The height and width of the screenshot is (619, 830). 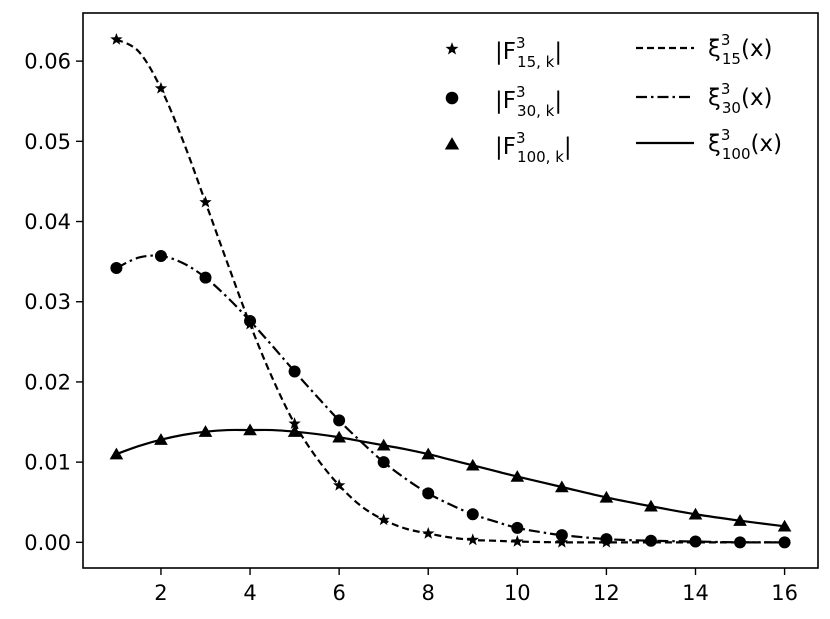 I want to click on y-tick-label: 0.01, so click(x=47, y=463).